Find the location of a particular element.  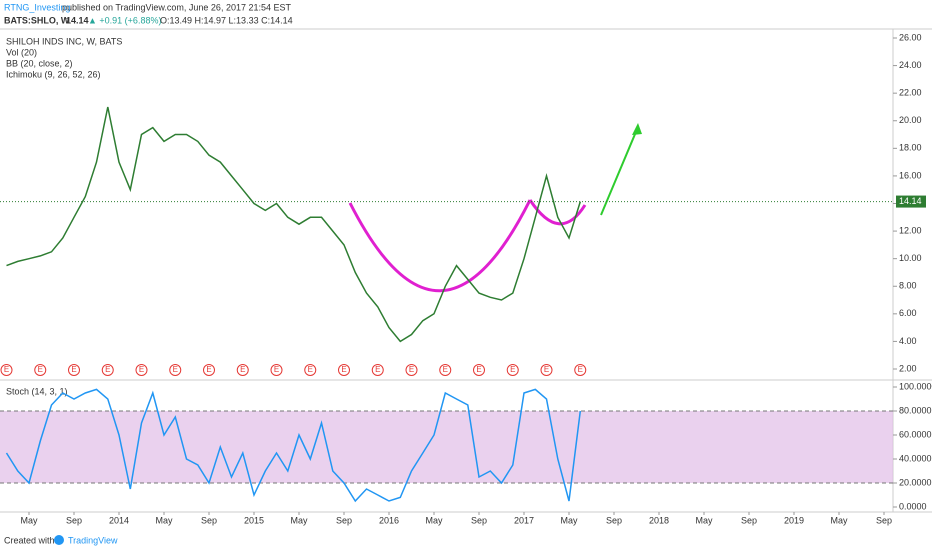

x-tick-label: 2016 is located at coordinates (389, 520).